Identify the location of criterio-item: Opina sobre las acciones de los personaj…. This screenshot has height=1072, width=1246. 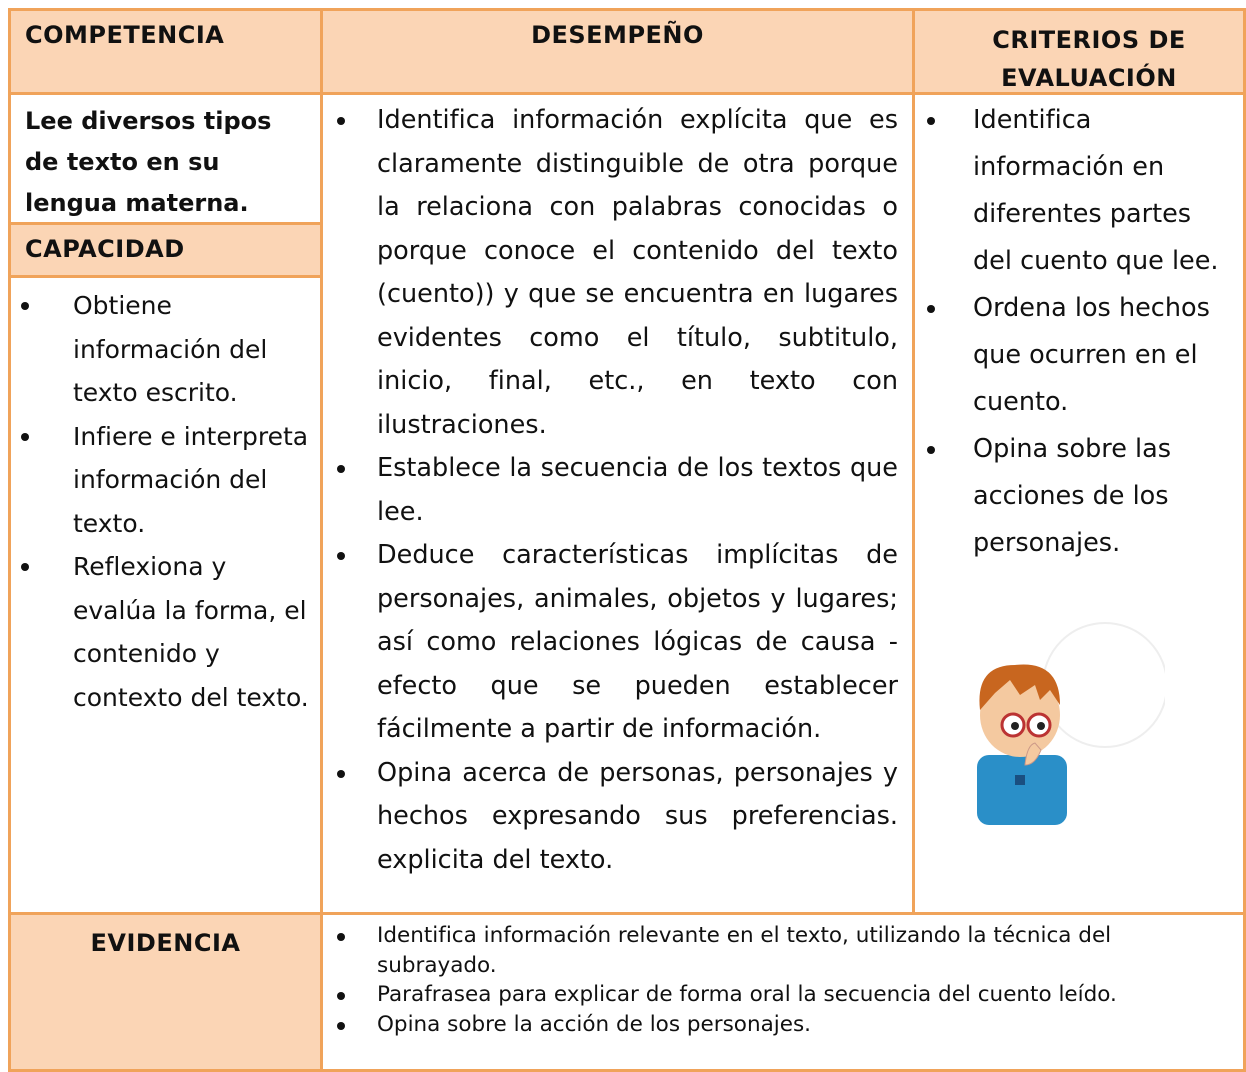
(1079, 496).